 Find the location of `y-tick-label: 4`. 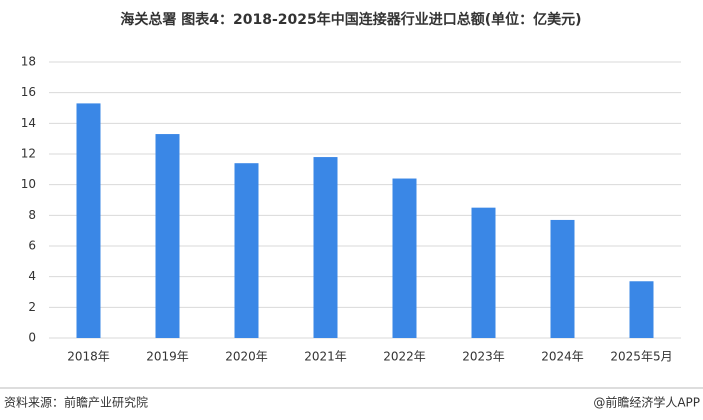

y-tick-label: 4 is located at coordinates (32, 276).